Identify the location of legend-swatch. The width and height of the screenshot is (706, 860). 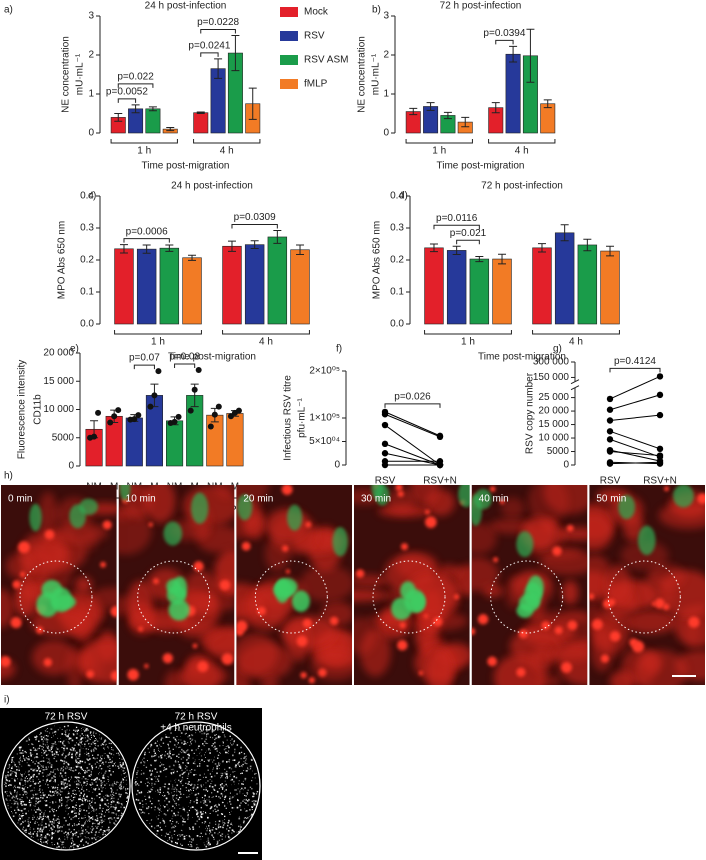
(289, 60).